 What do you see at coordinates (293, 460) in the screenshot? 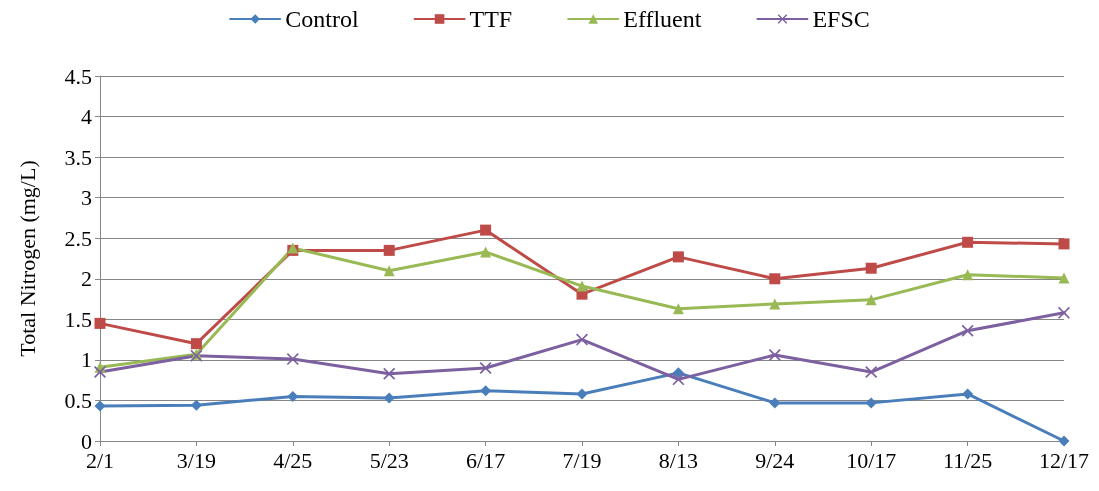
I see `x-tick-label: 4/25` at bounding box center [293, 460].